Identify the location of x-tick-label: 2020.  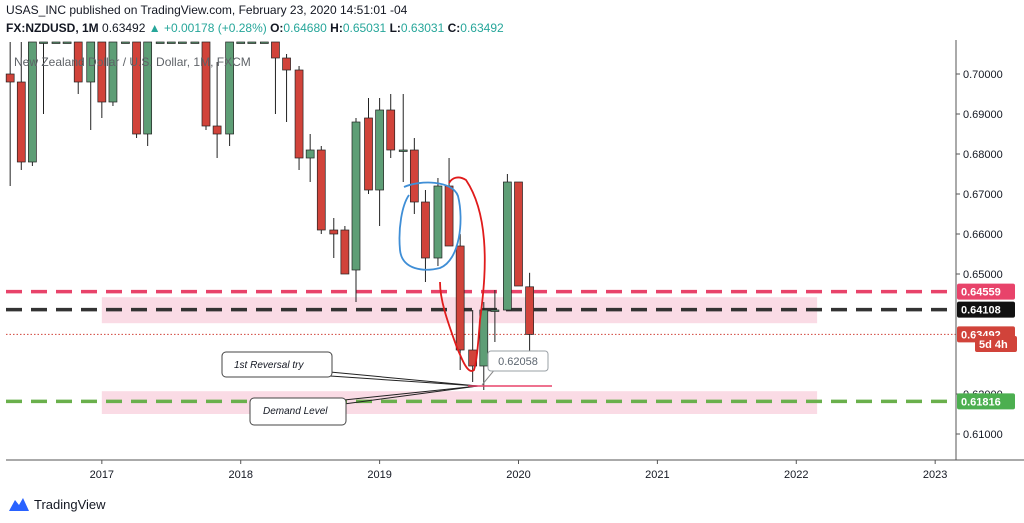
(518, 475).